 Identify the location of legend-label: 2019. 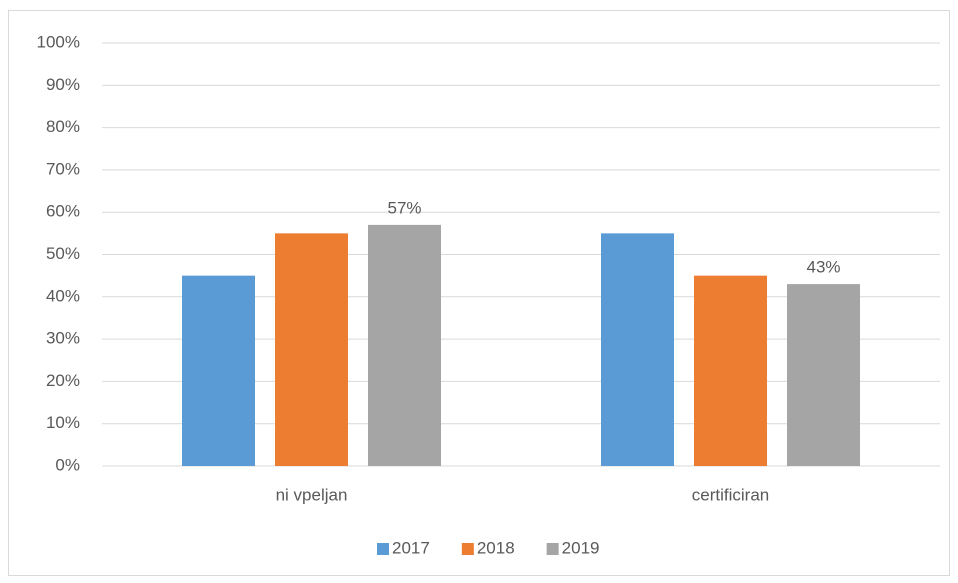
(581, 547).